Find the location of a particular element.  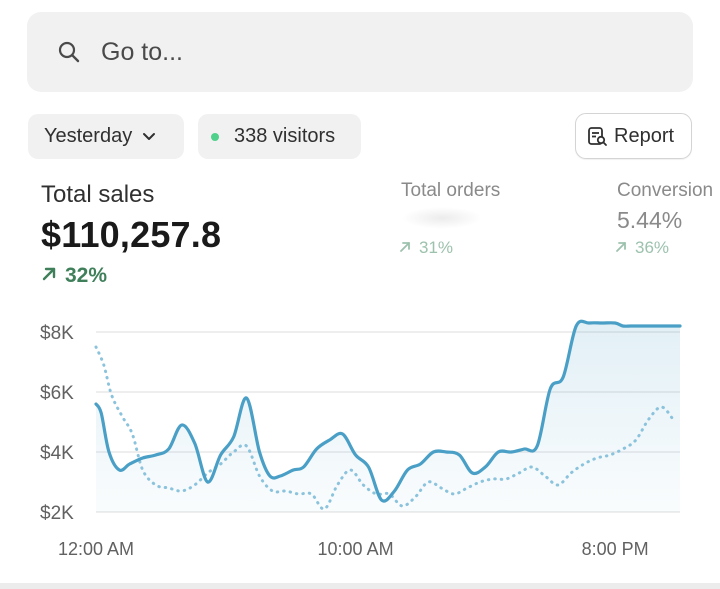

date-range-label: Yesterday is located at coordinates (88, 136).